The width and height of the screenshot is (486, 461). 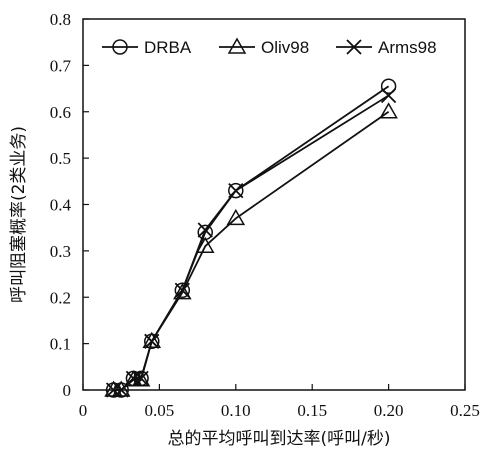 I want to click on legend-label: Arms98, so click(x=407, y=47).